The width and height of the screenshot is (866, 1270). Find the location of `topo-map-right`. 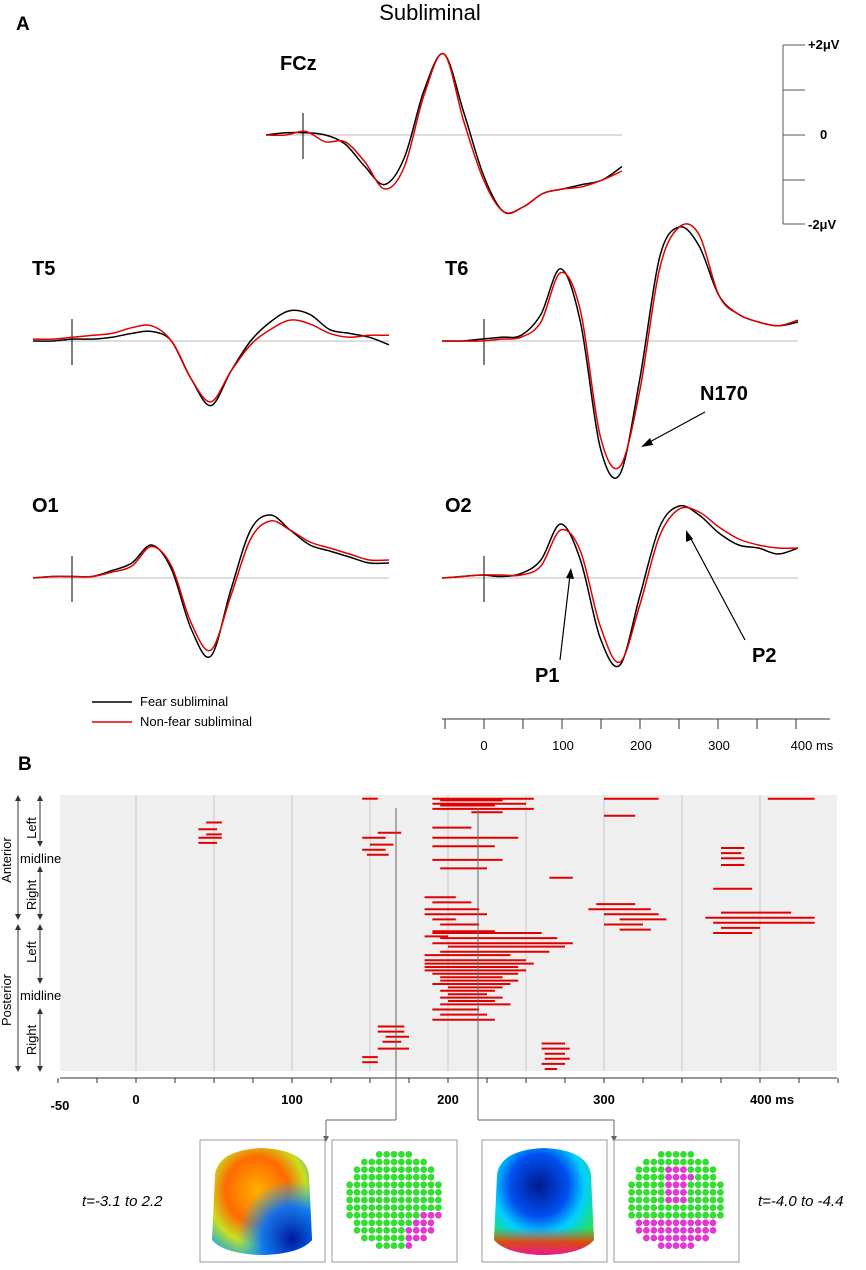

topo-map-right is located at coordinates (544, 1201).